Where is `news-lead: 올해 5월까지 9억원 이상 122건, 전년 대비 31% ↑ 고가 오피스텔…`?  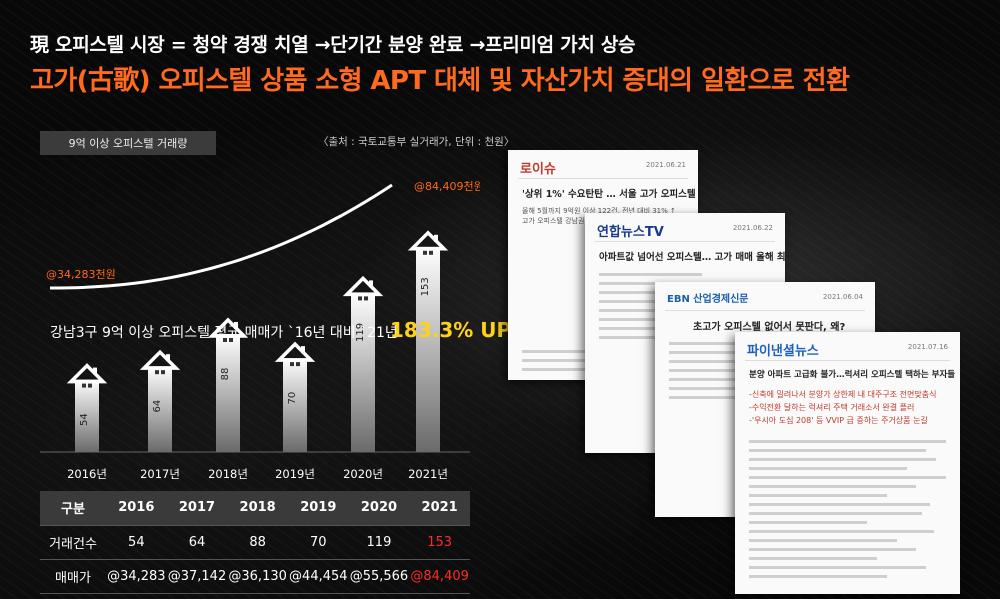
news-lead: 올해 5월까지 9억원 이상 122건, 전년 대비 31% ↑ 고가 오피스텔… is located at coordinates (599, 216).